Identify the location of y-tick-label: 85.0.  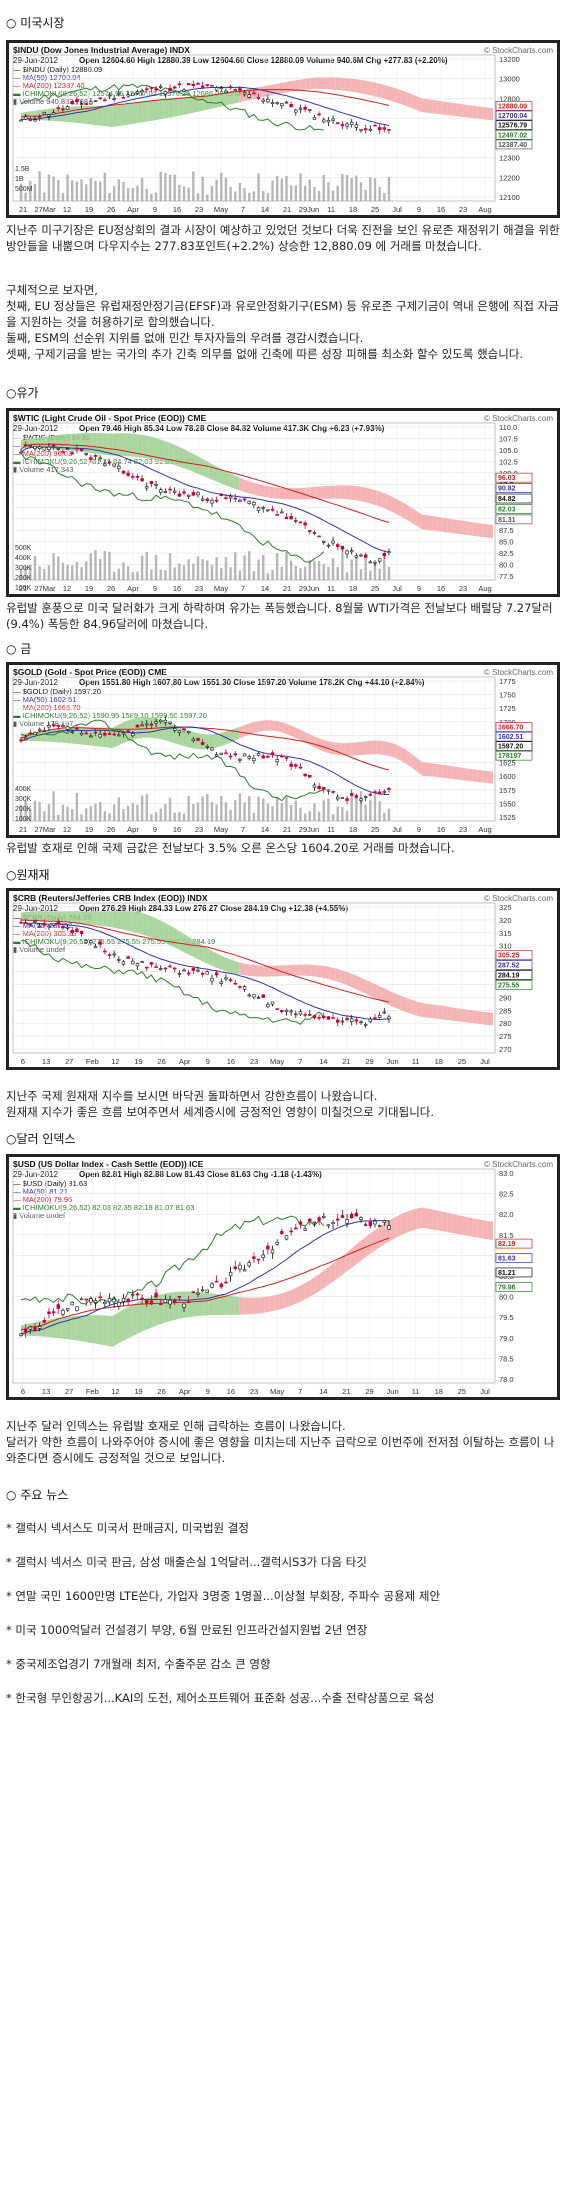
(506, 542).